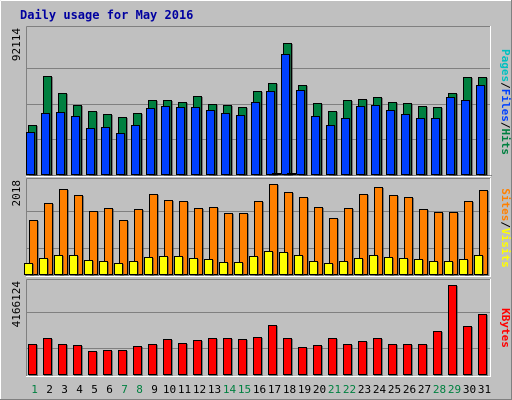 The width and height of the screenshot is (512, 400). Describe the element at coordinates (169, 389) in the screenshot. I see `day-label: 10` at that location.